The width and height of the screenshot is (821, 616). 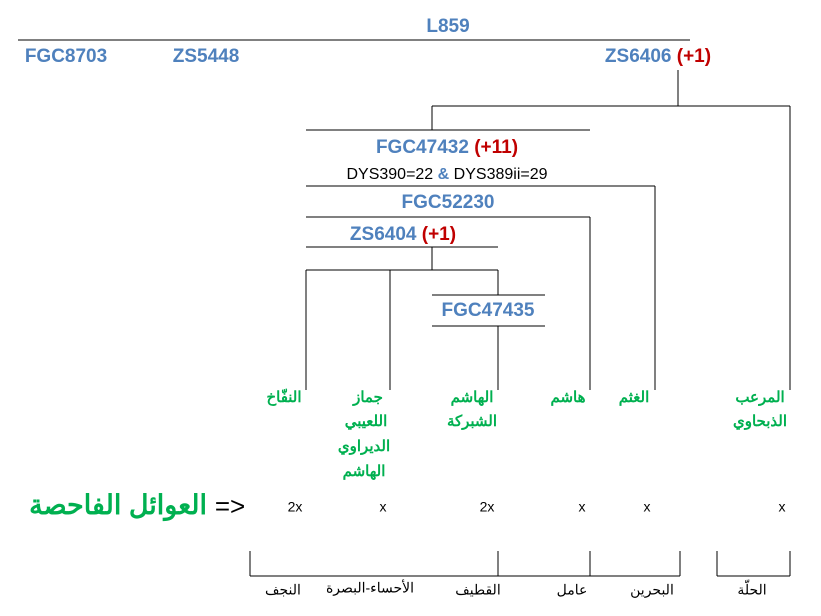 What do you see at coordinates (472, 421) in the screenshot?
I see `family-name: الشبركة` at bounding box center [472, 421].